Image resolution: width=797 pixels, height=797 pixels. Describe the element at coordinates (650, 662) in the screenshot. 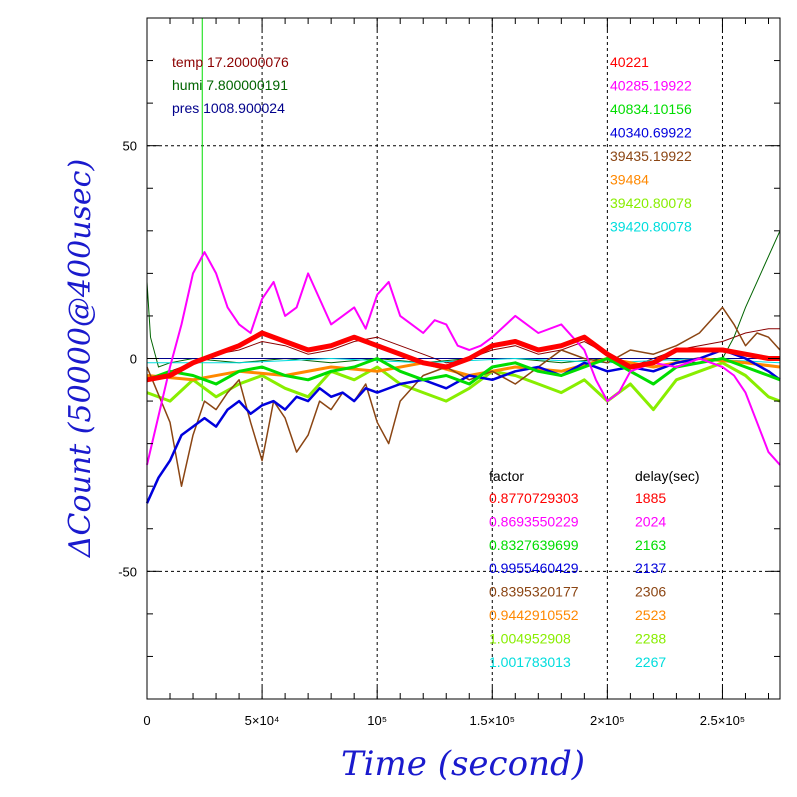

I see `delay-value: 2267` at that location.